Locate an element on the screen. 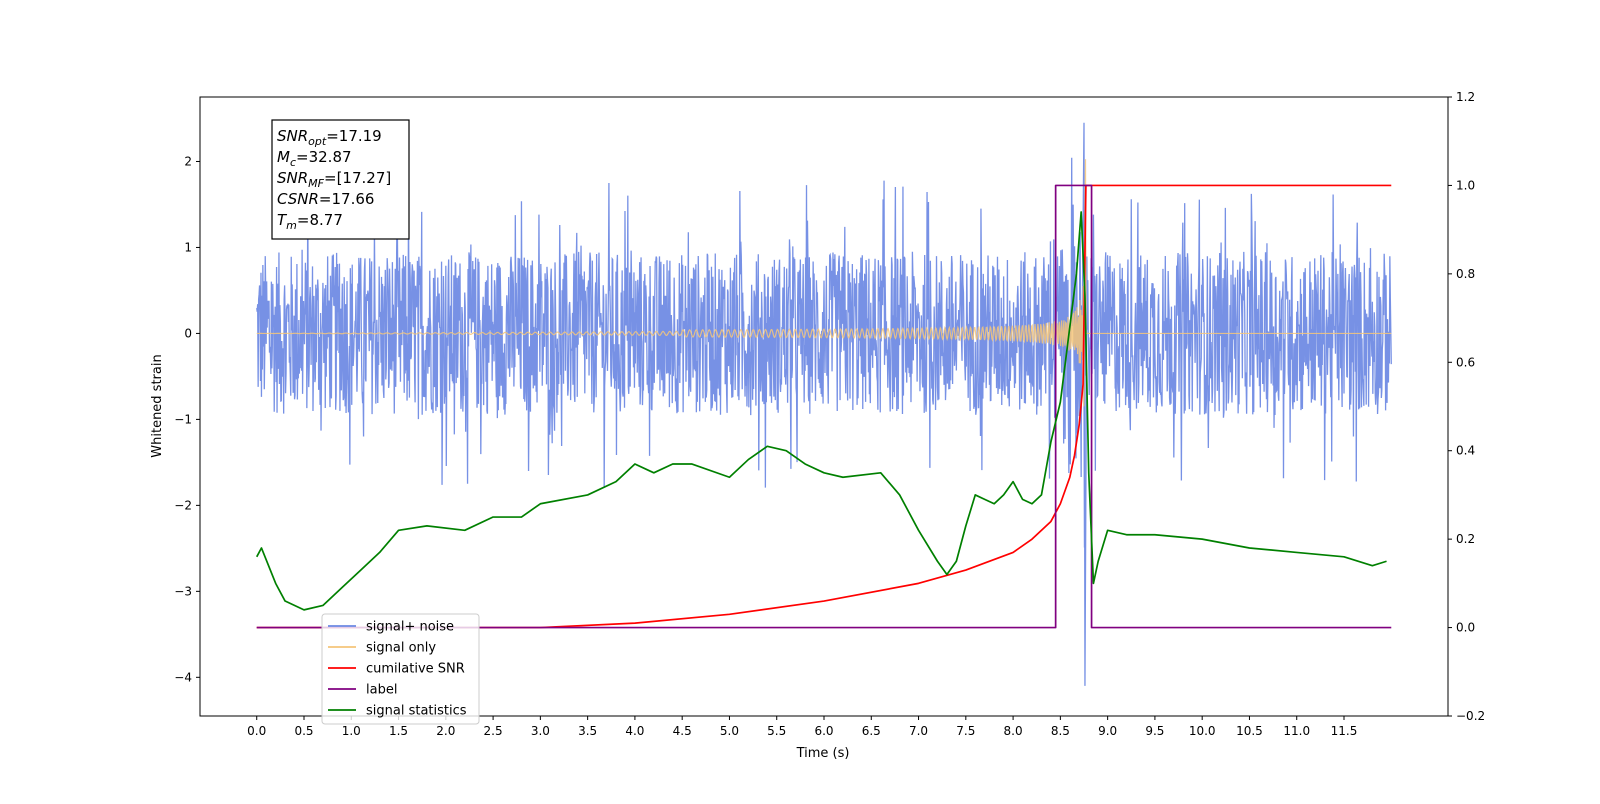  x-tick-label: 8.0 is located at coordinates (1013, 731).